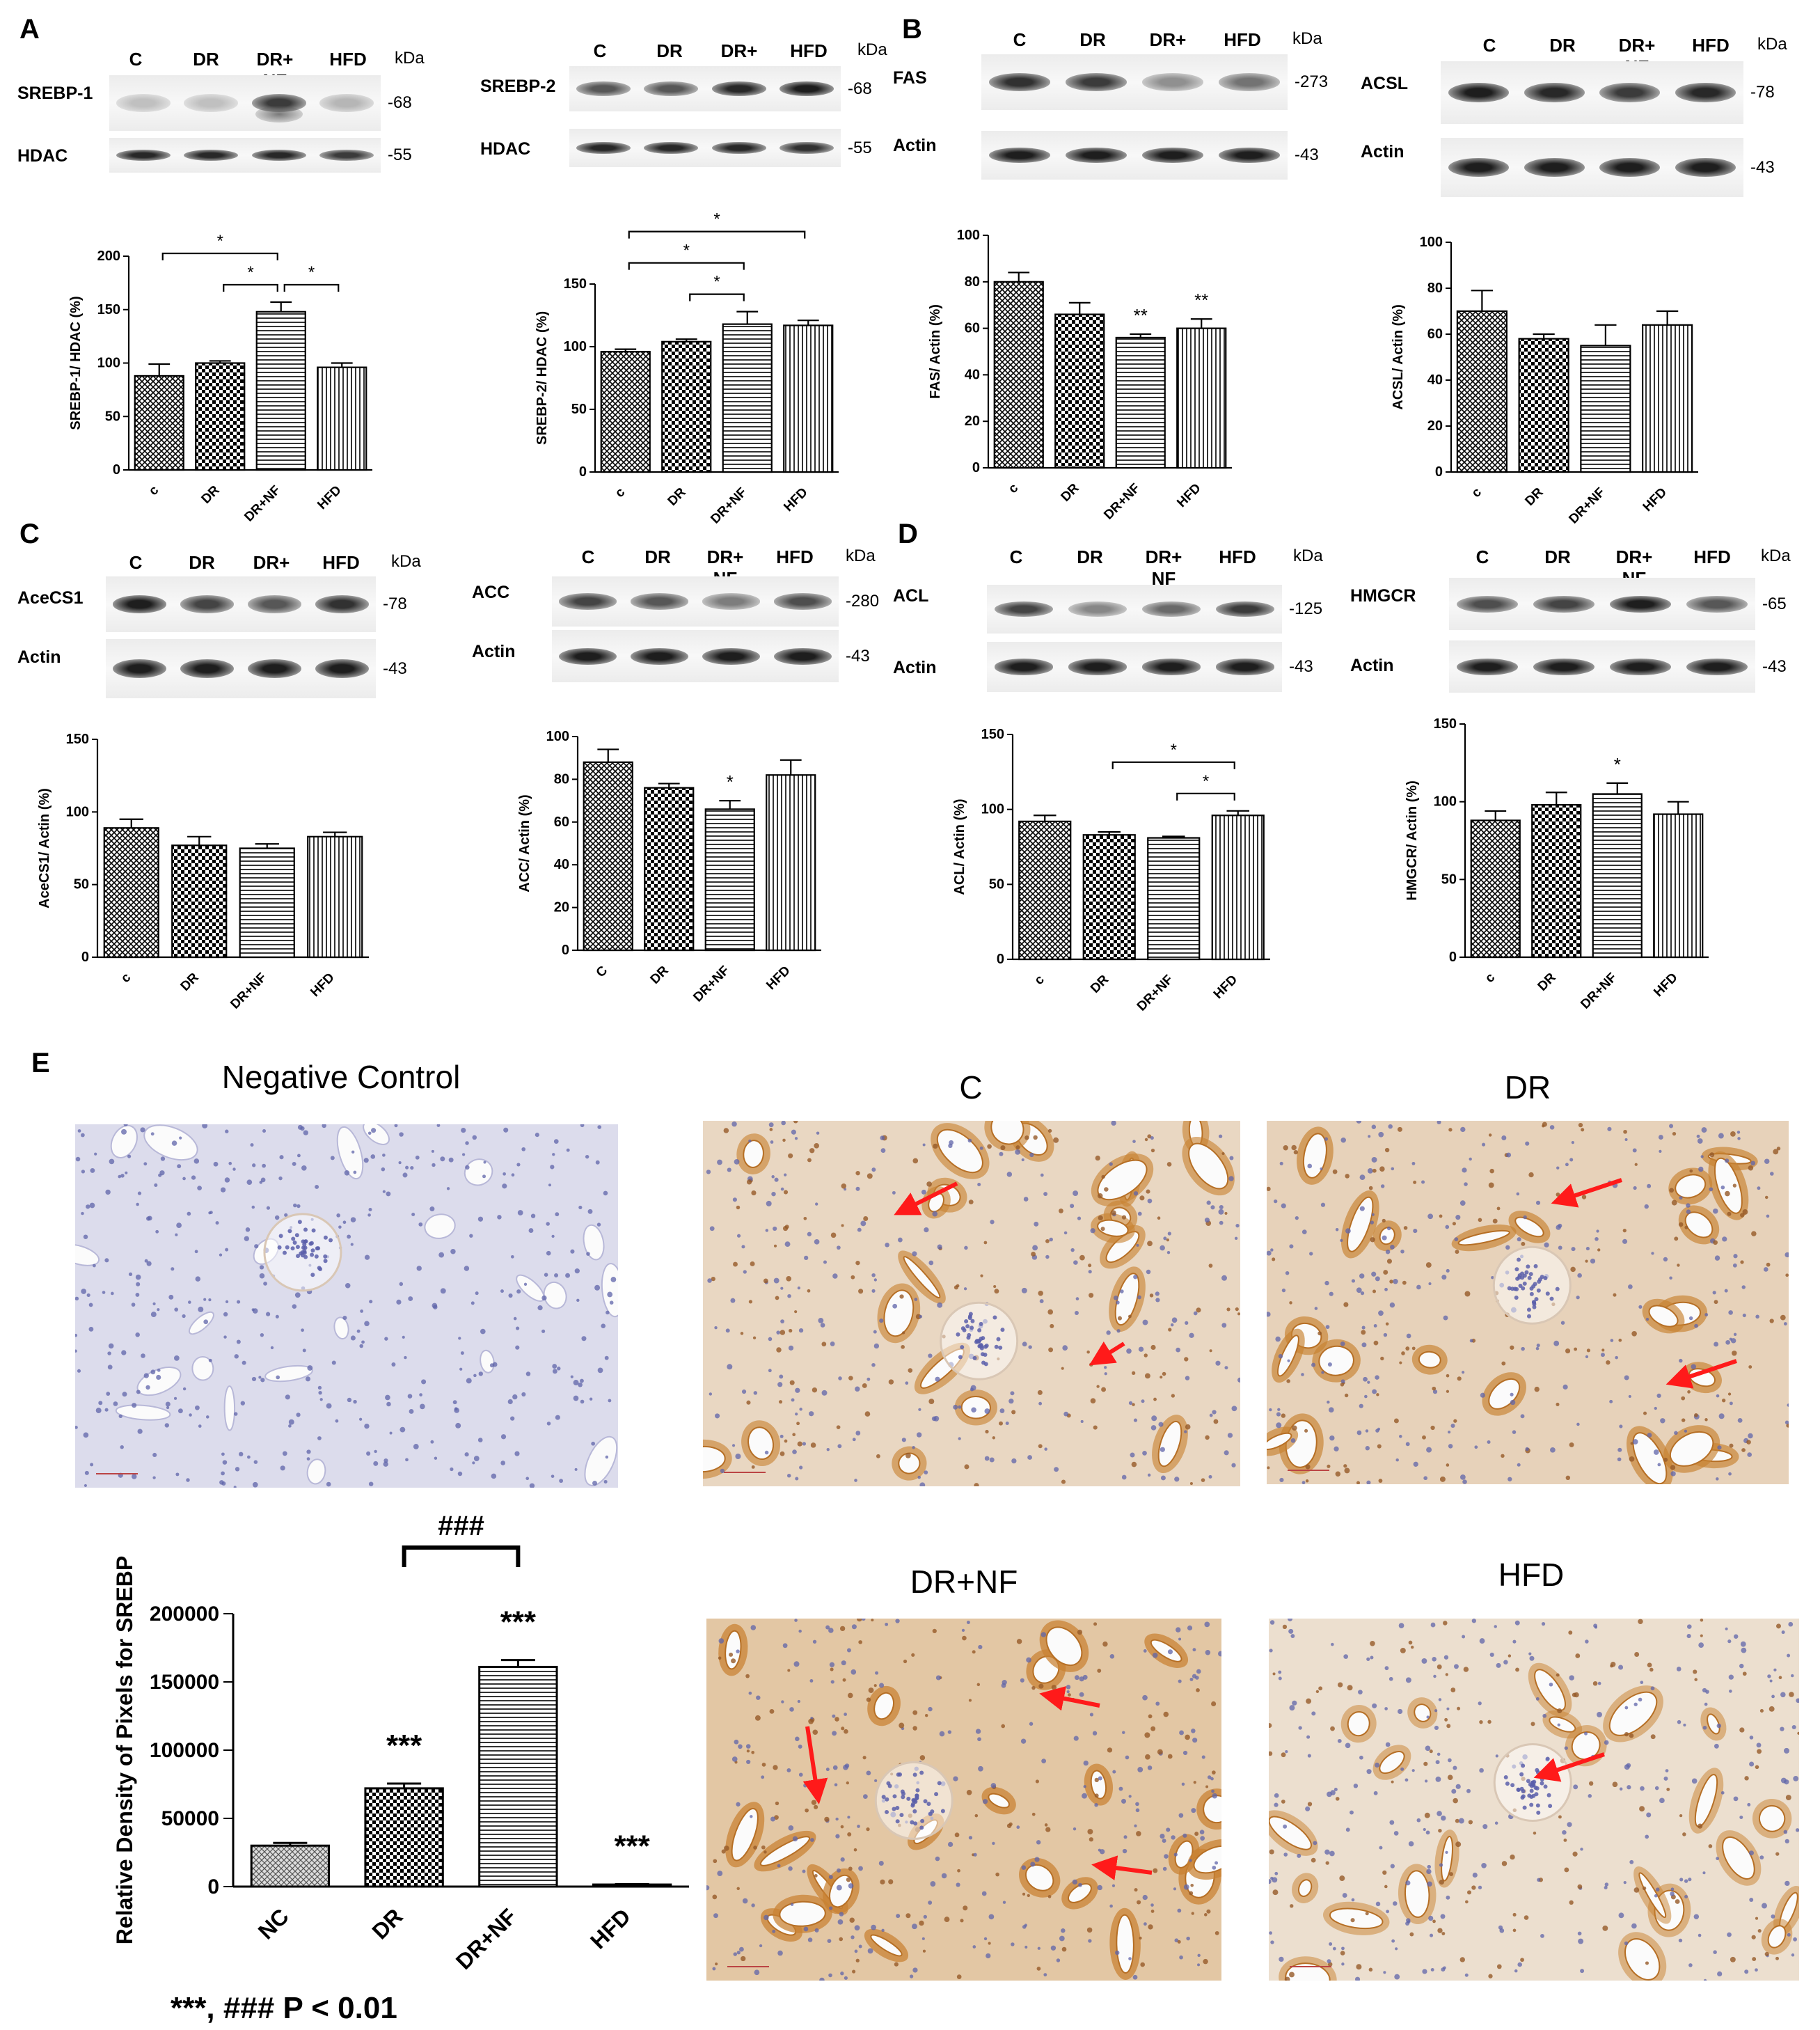 The image size is (1820, 2030). Describe the element at coordinates (972, 282) in the screenshot. I see `y-tick-label-fas-4: 80` at that location.